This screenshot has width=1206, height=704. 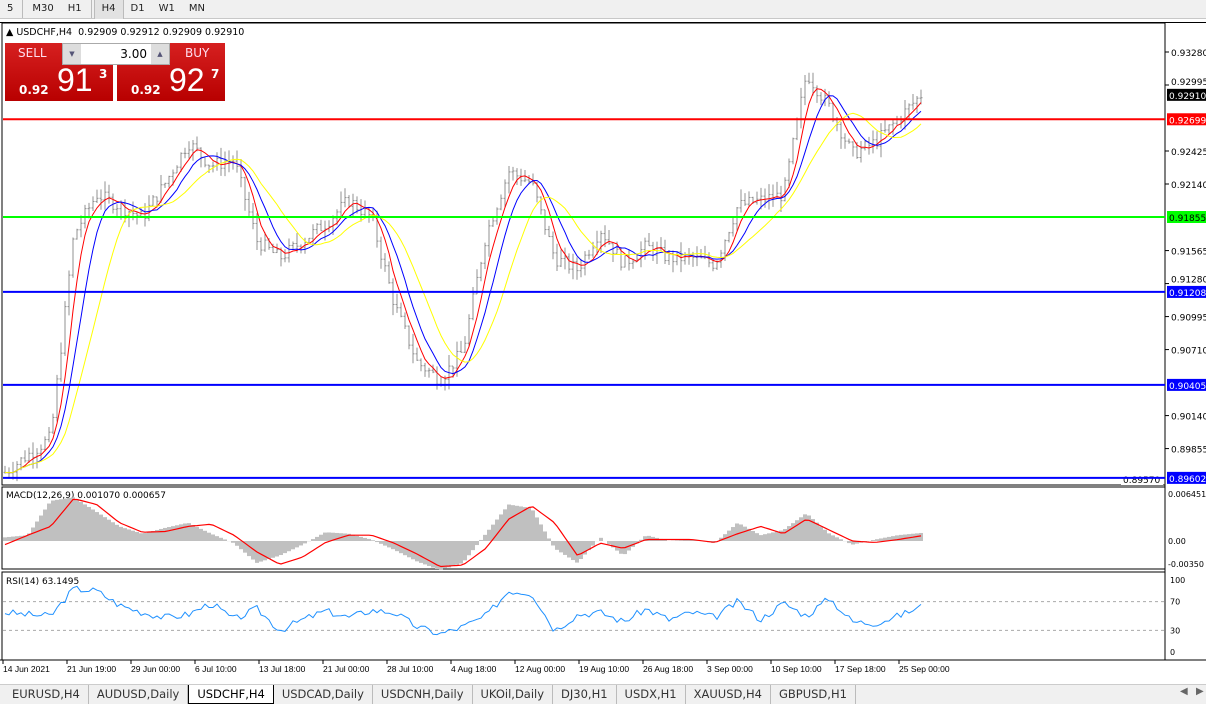 What do you see at coordinates (146, 90) in the screenshot?
I see `buy-price-prefix: 0.92` at bounding box center [146, 90].